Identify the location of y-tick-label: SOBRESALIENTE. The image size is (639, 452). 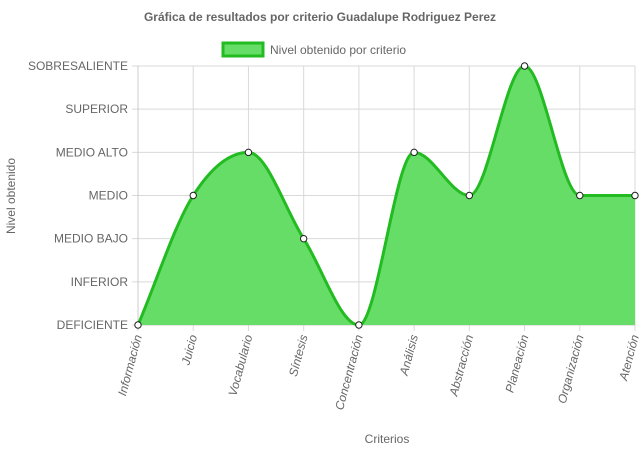
(78, 66).